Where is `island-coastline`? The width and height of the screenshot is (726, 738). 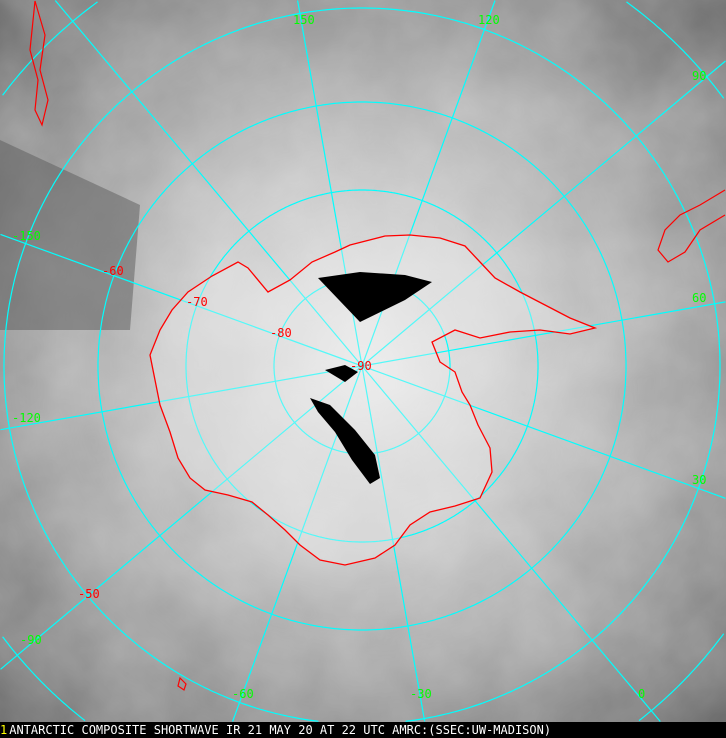
island-coastline is located at coordinates (182, 683).